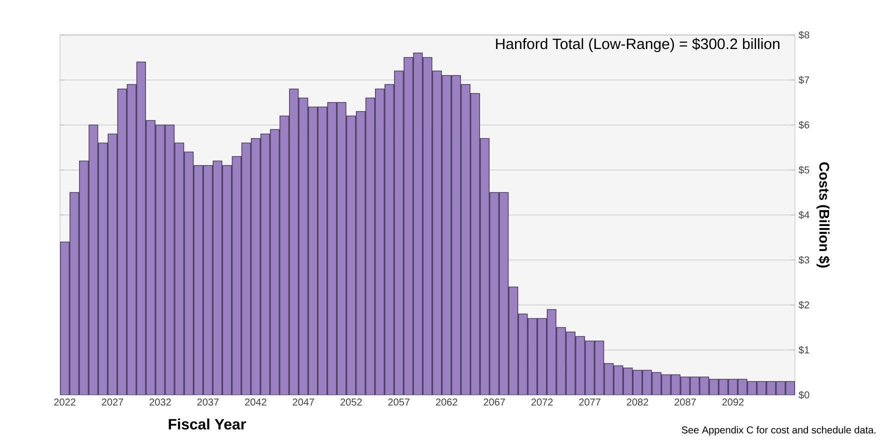  What do you see at coordinates (65, 402) in the screenshot?
I see `x-tick-label: 2022` at bounding box center [65, 402].